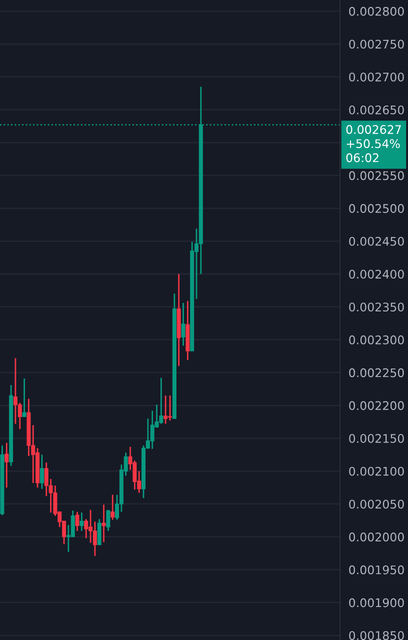 The image size is (408, 640). Describe the element at coordinates (376, 175) in the screenshot. I see `y-tick-label: 0.002550` at that location.